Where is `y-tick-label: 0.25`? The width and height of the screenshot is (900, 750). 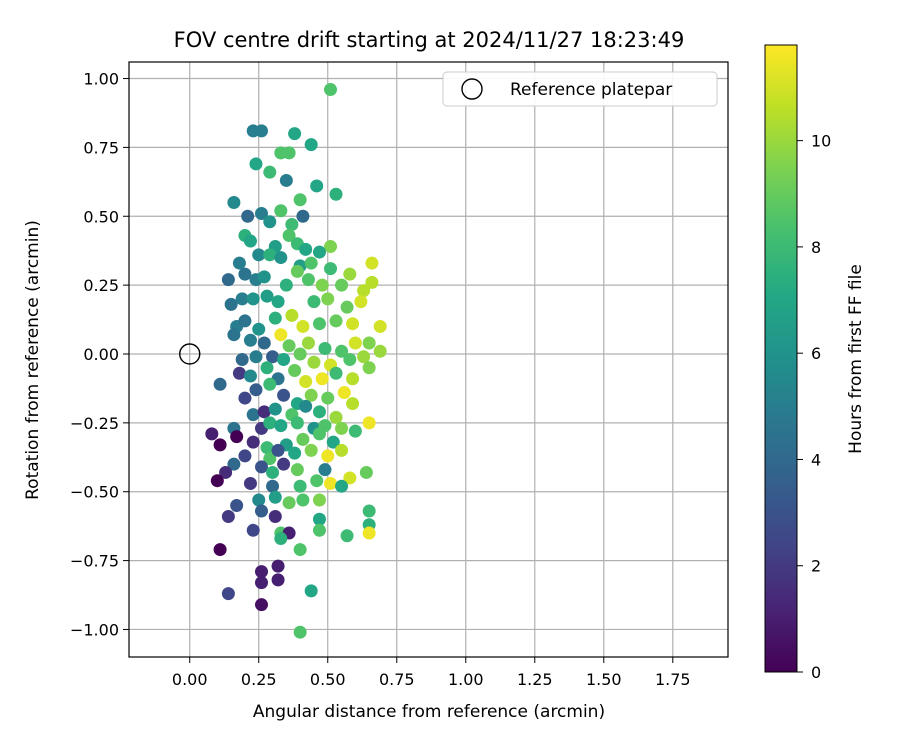
y-tick-label: 0.25 is located at coordinates (101, 285).